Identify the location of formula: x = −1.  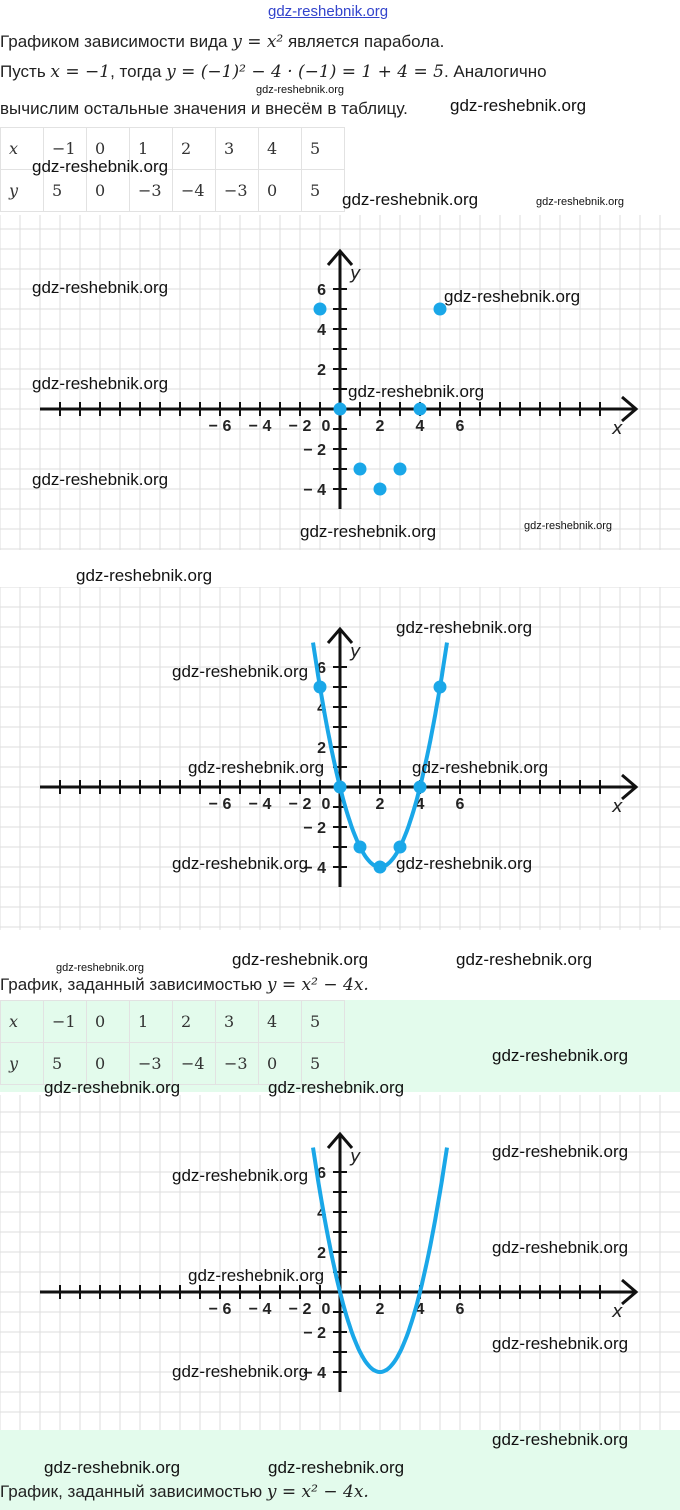
(80, 72).